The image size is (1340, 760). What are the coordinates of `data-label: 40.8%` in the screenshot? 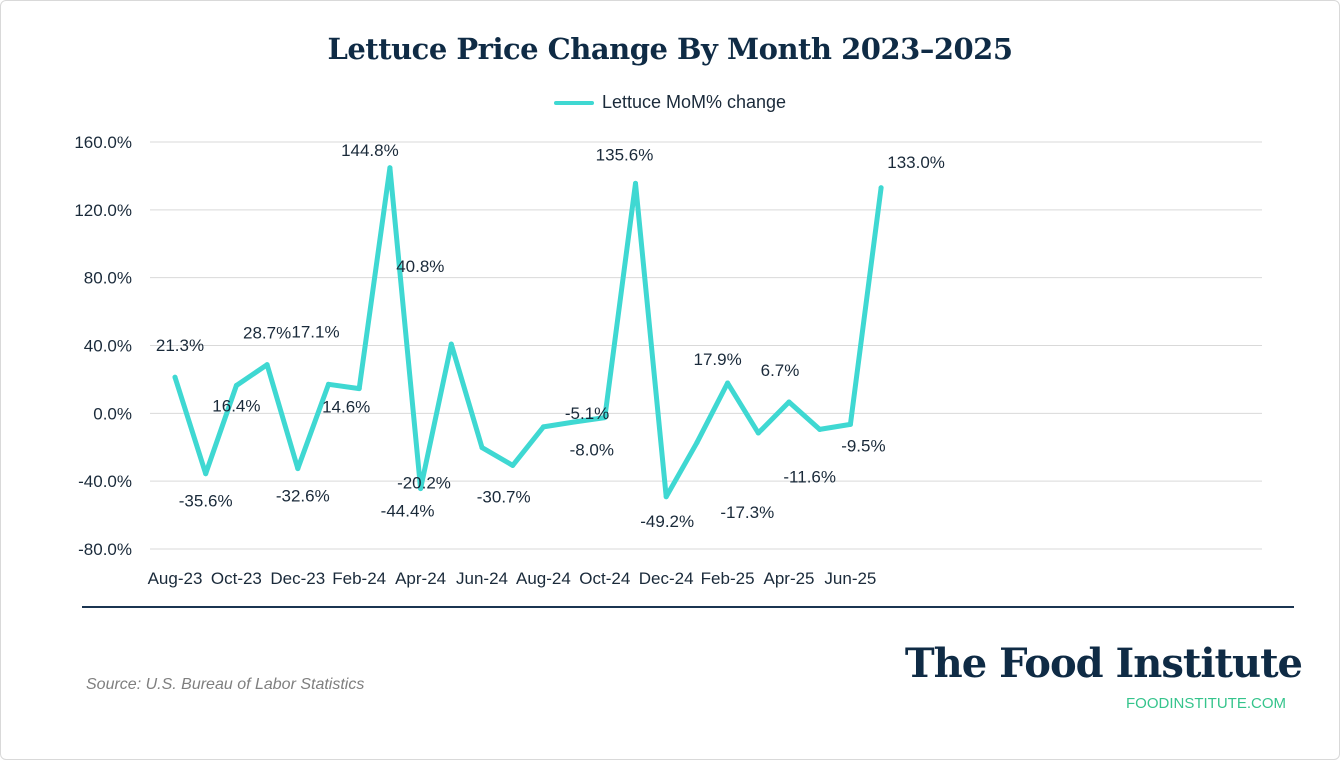 It's located at (420, 266).